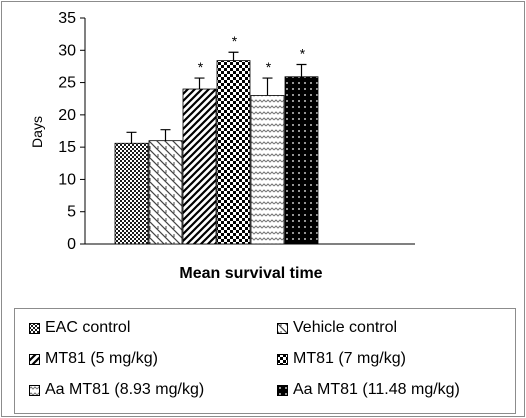 The image size is (526, 418). I want to click on x-axis-label: Mean survival time, so click(250, 273).